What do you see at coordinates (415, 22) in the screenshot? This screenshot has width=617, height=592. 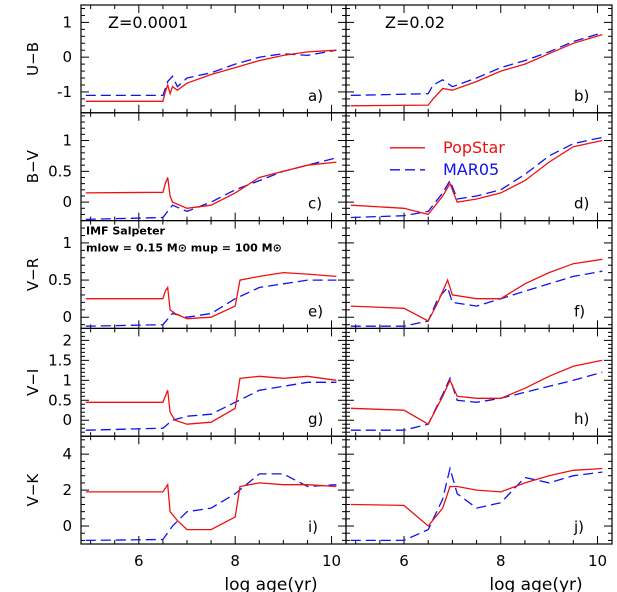 I see `column-label-z-solar: Z=0.02` at bounding box center [415, 22].